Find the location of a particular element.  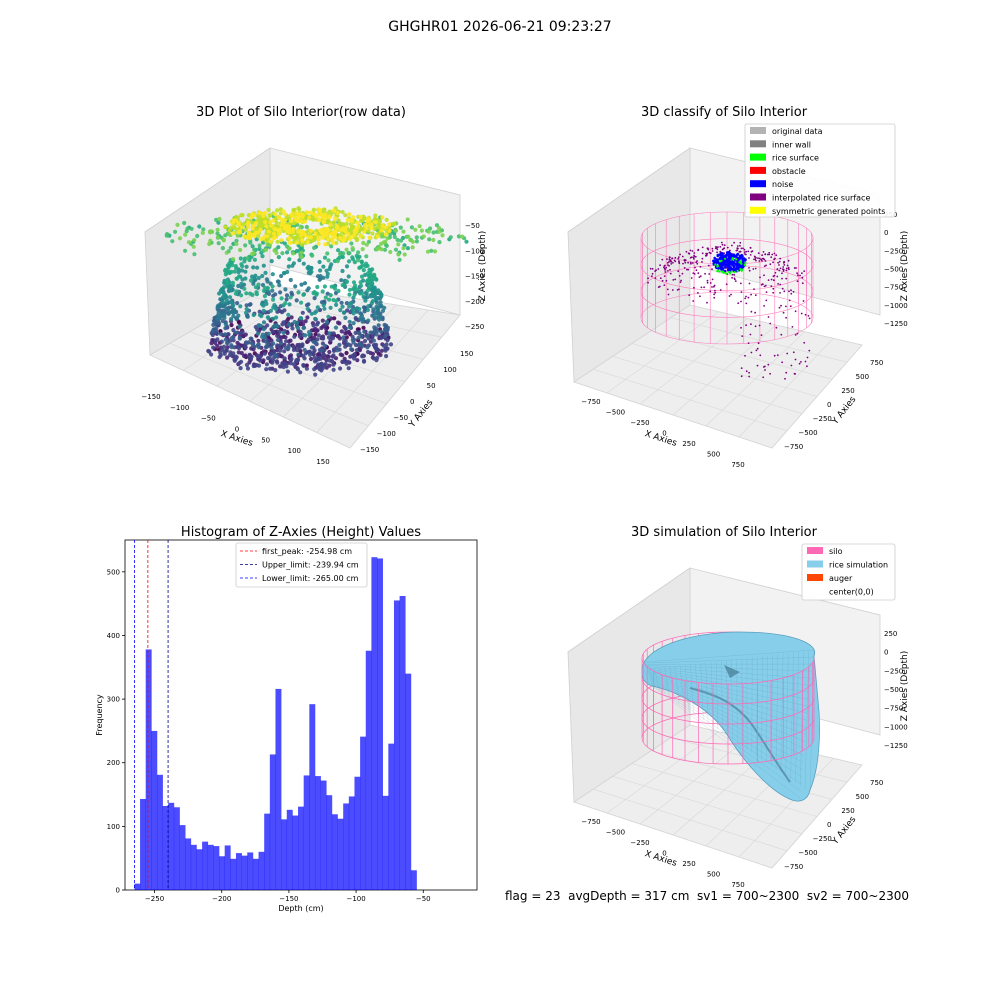

hist-x-tick-label: −100 is located at coordinates (355, 899).